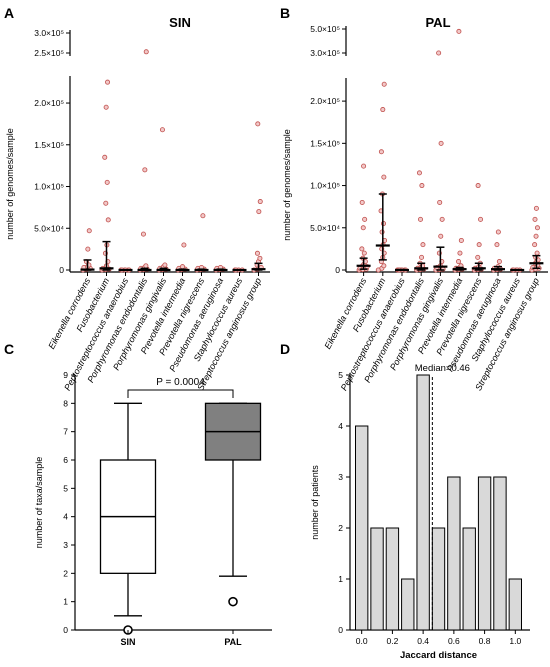 This screenshot has width=550, height=667. What do you see at coordinates (49, 228) in the screenshot?
I see `chart-a-ytick-label: 5.0×10⁴` at bounding box center [49, 228].